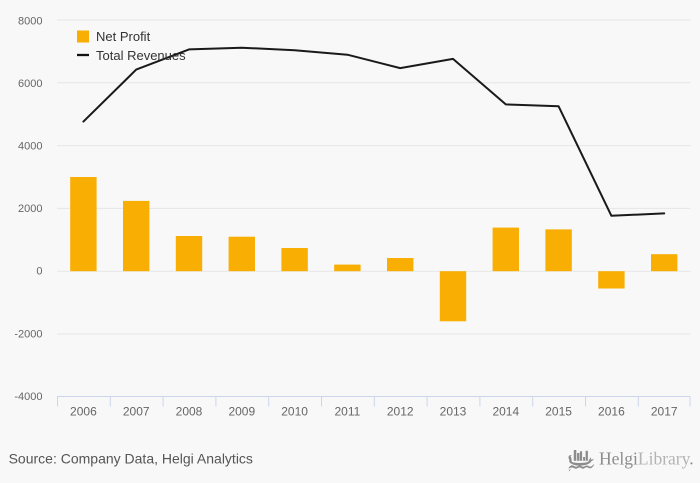  What do you see at coordinates (30, 147) in the screenshot?
I see `svg-text: 4000` at bounding box center [30, 147].